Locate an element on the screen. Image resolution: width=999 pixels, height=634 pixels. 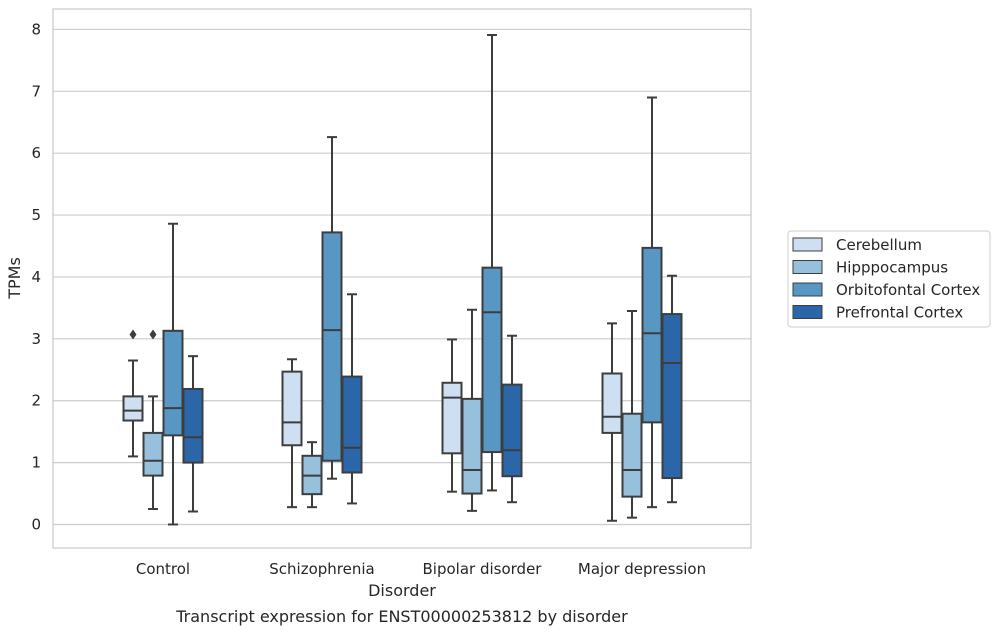
x-tick-label: Control is located at coordinates (163, 569).